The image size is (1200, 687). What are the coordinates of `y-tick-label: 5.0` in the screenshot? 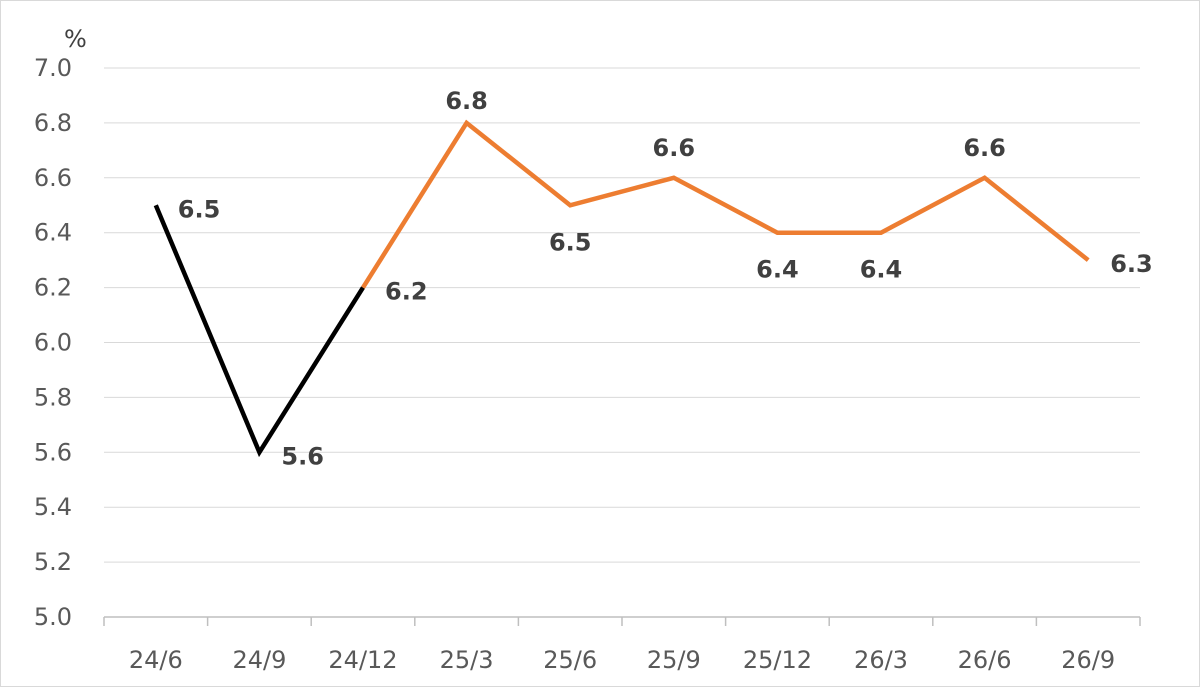 It's located at (53, 617).